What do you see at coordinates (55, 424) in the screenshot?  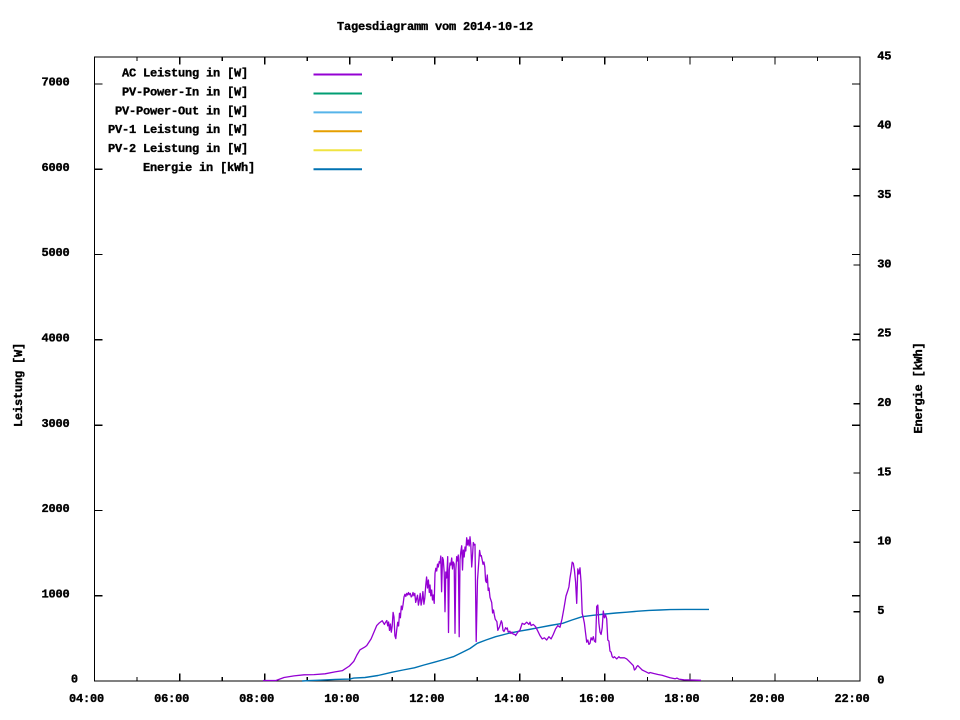 I see `svg-text: 3000` at bounding box center [55, 424].